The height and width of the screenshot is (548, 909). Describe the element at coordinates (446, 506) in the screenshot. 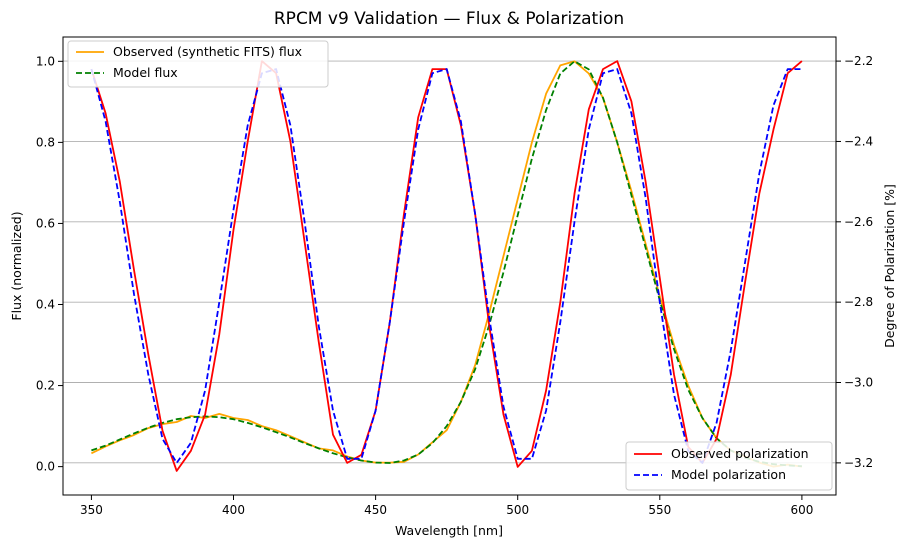

I see `x-axis: 350 400 450 500 550 600` at that location.